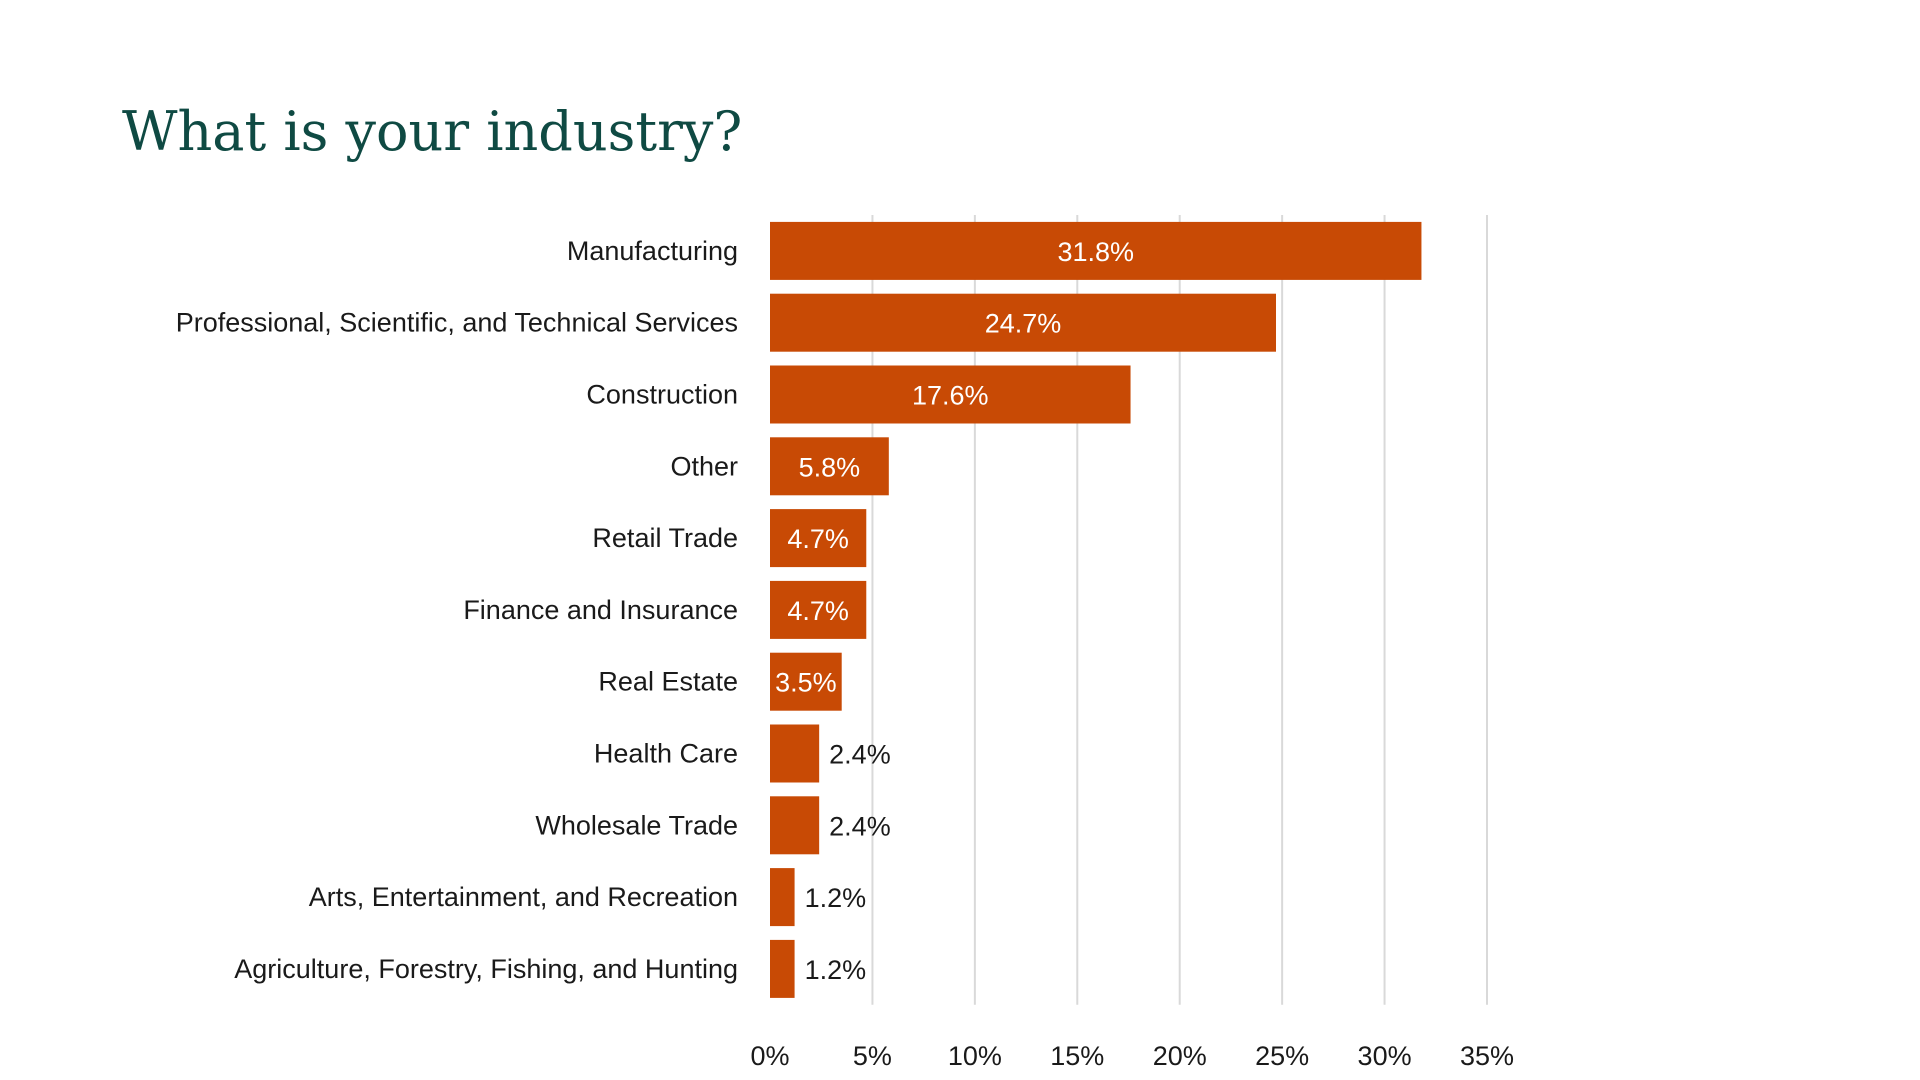  I want to click on x-tick-label: 10%, so click(975, 1056).